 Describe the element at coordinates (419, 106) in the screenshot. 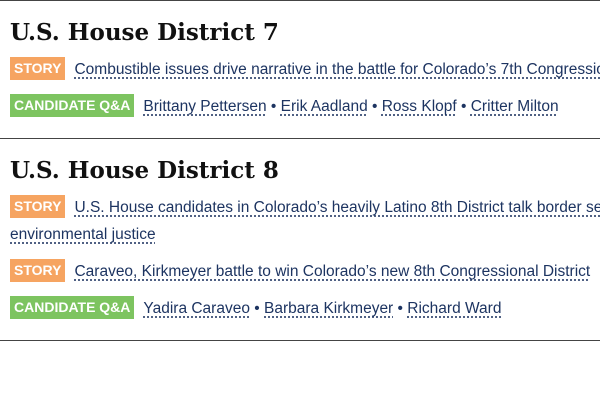

I see `candidate-link: Ross Klopf` at that location.